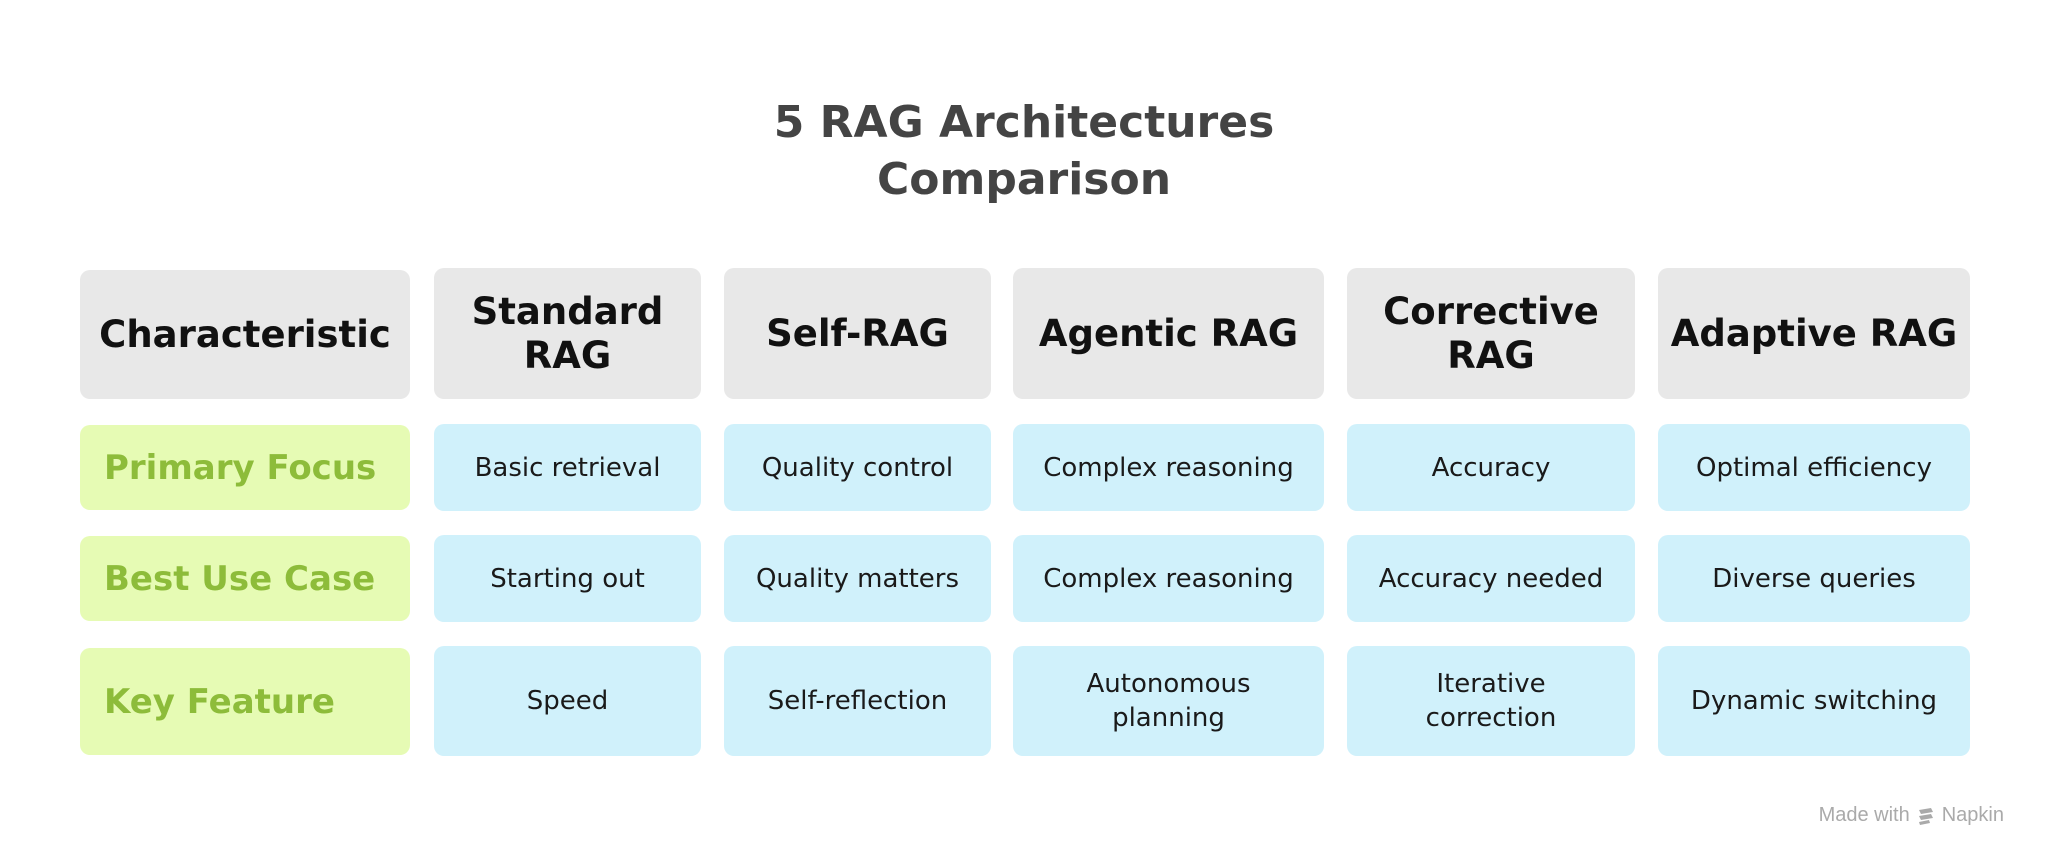 The height and width of the screenshot is (868, 2048). What do you see at coordinates (857, 701) in the screenshot?
I see `cell-key-feature-self-rag: Self-reflection` at bounding box center [857, 701].